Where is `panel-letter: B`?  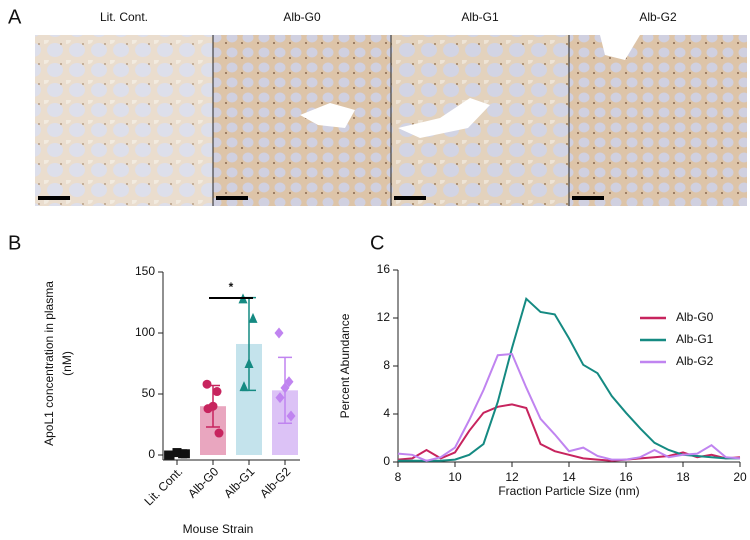 panel-letter: B is located at coordinates (14, 243).